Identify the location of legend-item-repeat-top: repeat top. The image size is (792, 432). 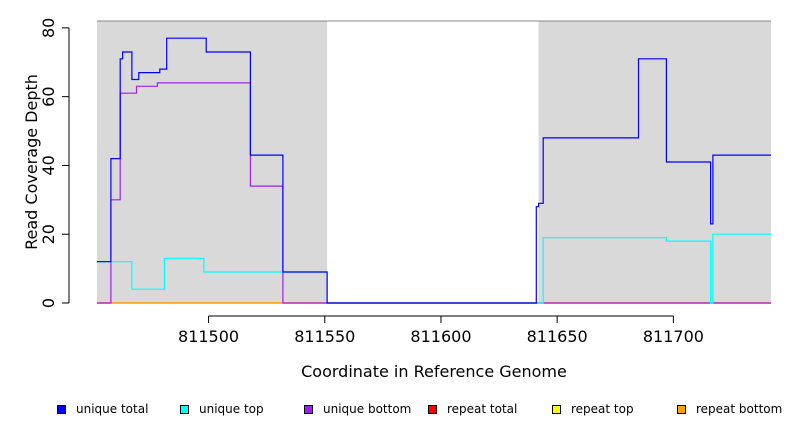
(593, 409).